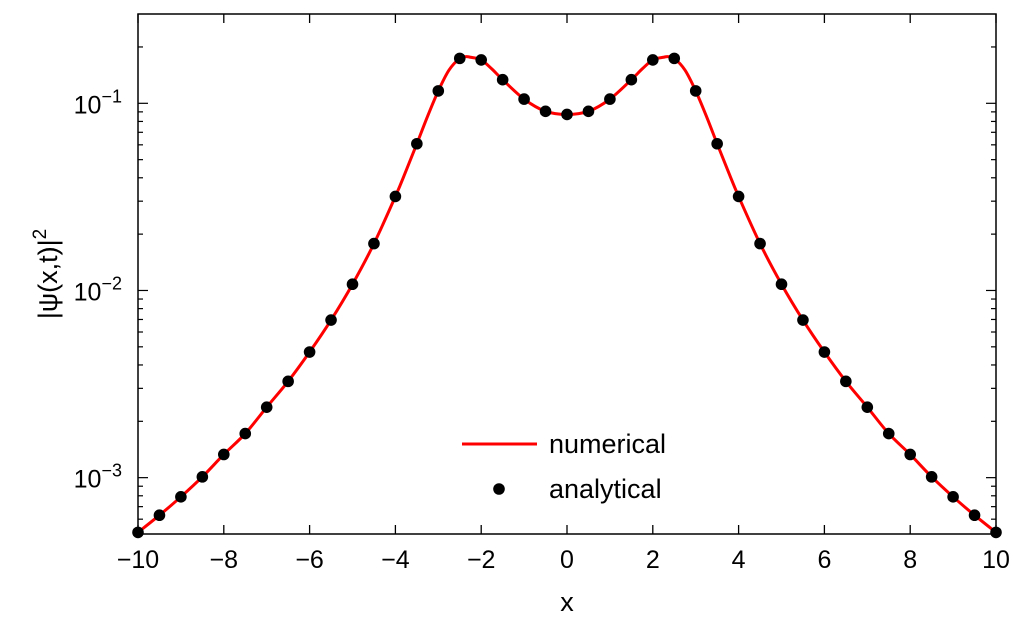  What do you see at coordinates (499, 489) in the screenshot?
I see `legend-marker-swatch` at bounding box center [499, 489].